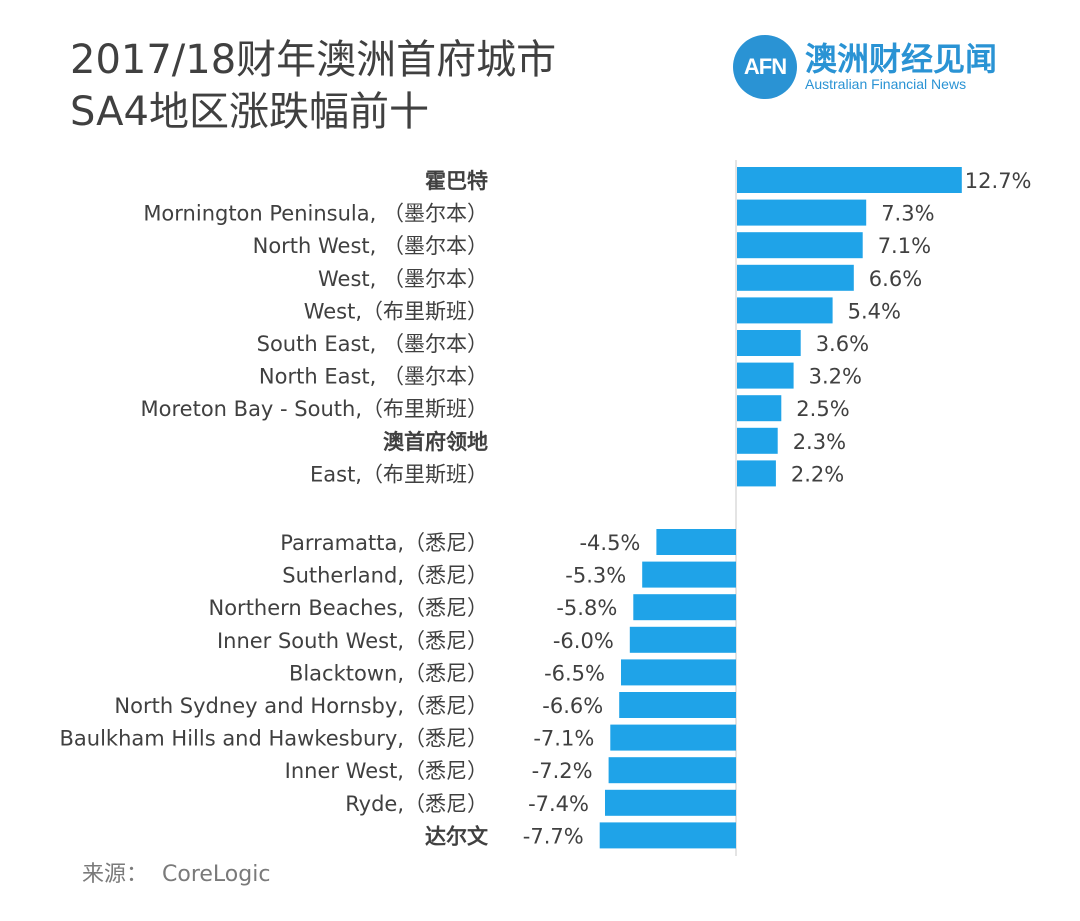  Describe the element at coordinates (822, 409) in the screenshot. I see `value-label: 2.5%` at that location.